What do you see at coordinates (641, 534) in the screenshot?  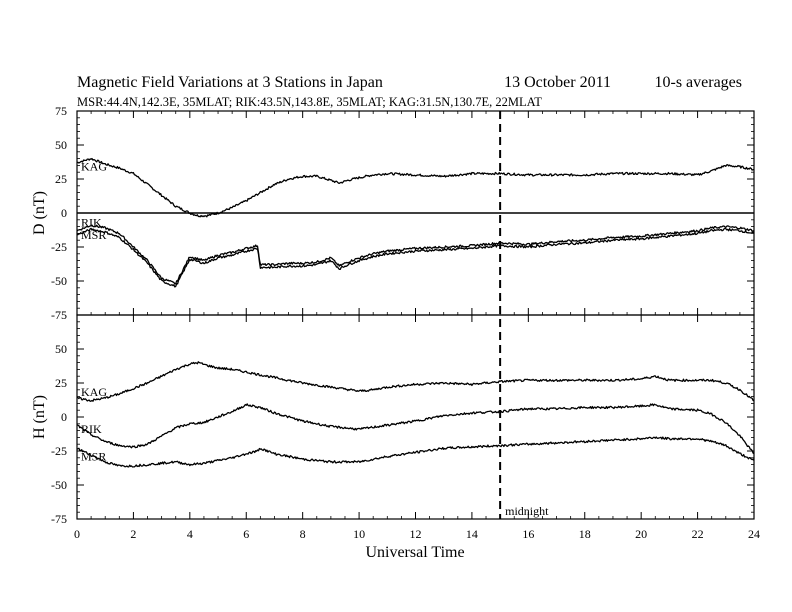 I see `x-tick-label: 20` at bounding box center [641, 534].